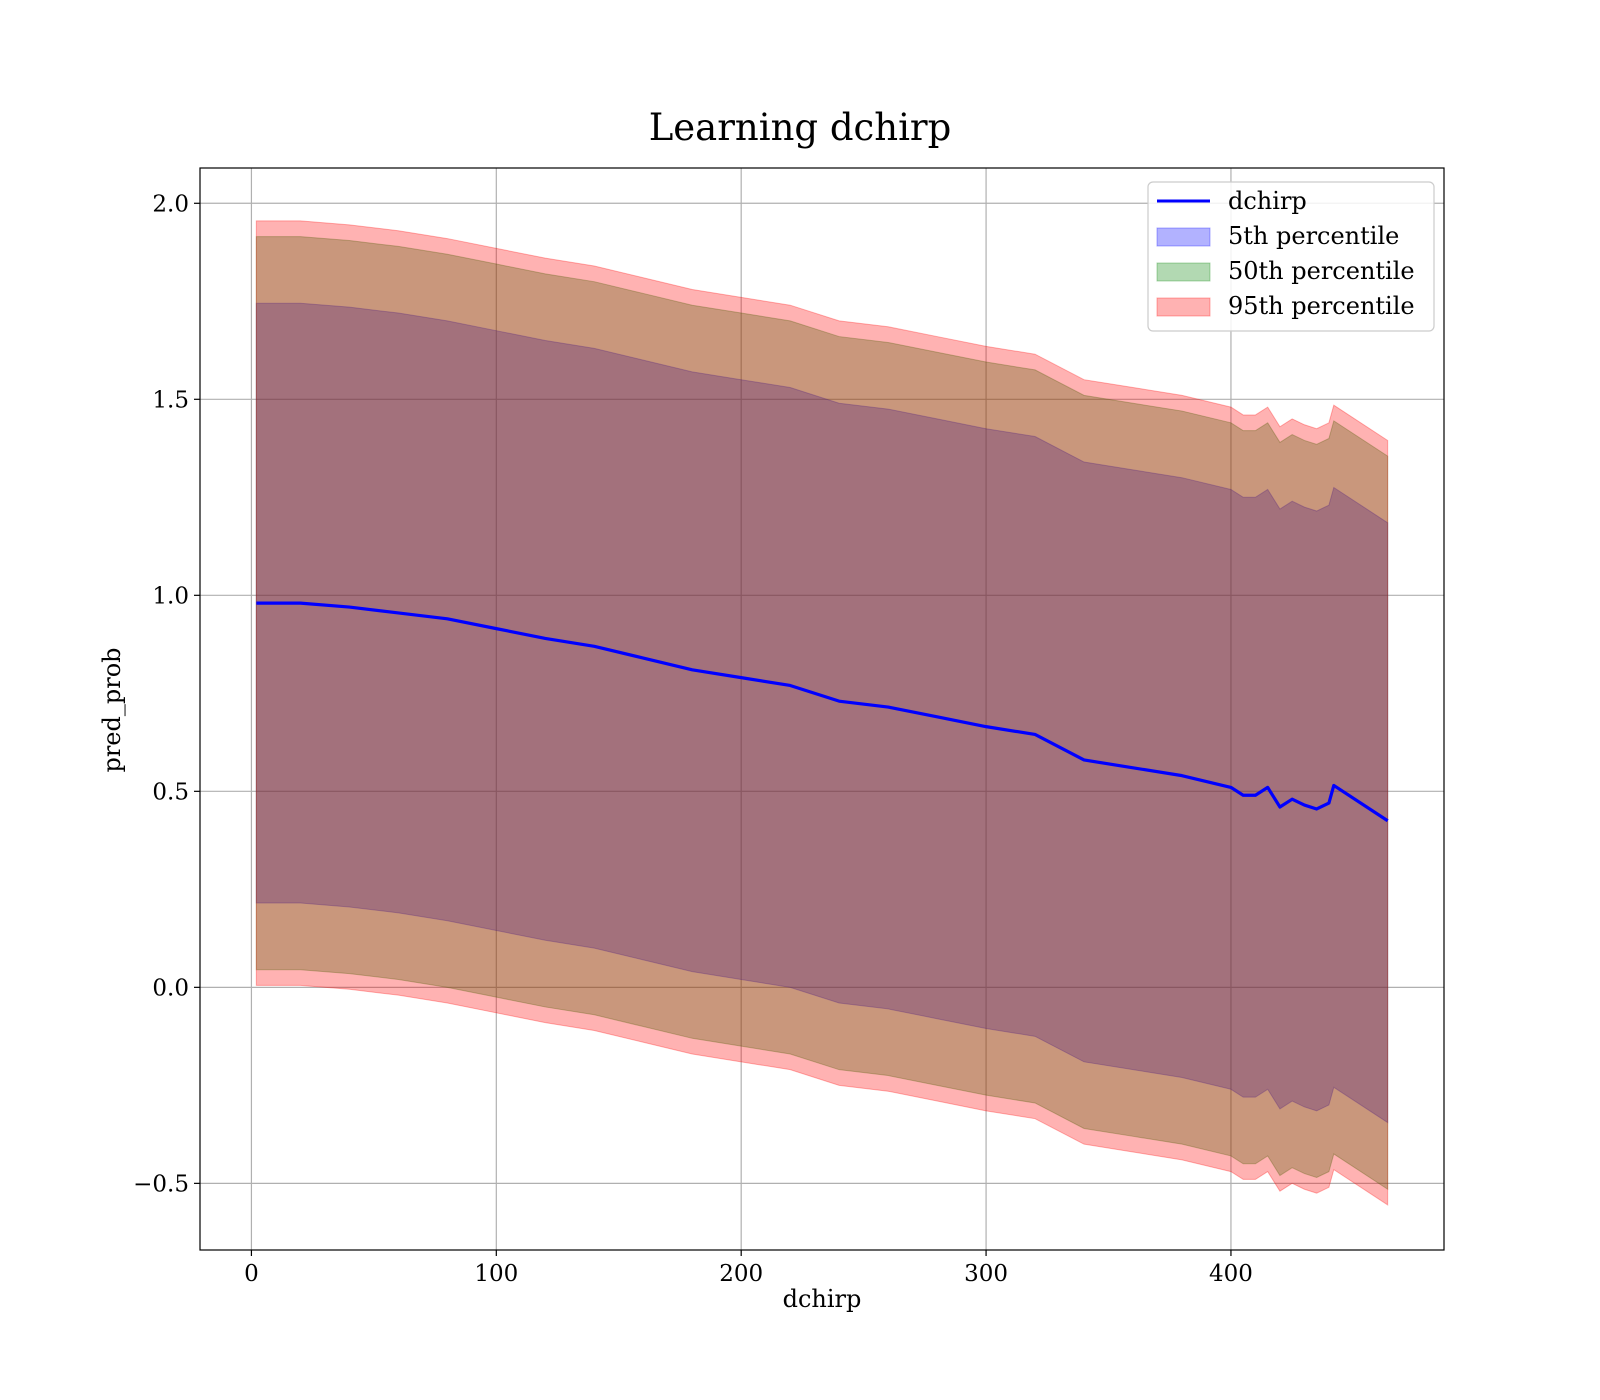 The image size is (1600, 1400). I want to click on x-tick-label-0: 0, so click(251, 1274).